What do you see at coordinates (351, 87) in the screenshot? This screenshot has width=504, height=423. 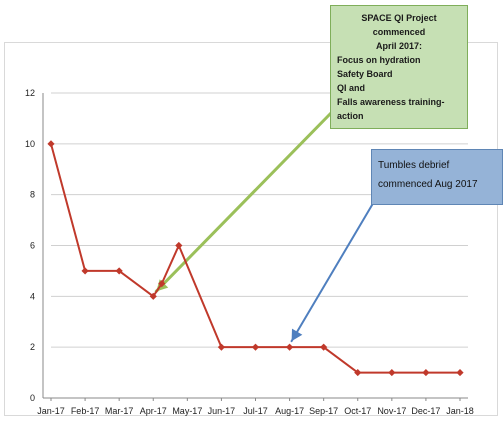 I see `annotation-space-qi-line-5: QI and` at bounding box center [351, 87].